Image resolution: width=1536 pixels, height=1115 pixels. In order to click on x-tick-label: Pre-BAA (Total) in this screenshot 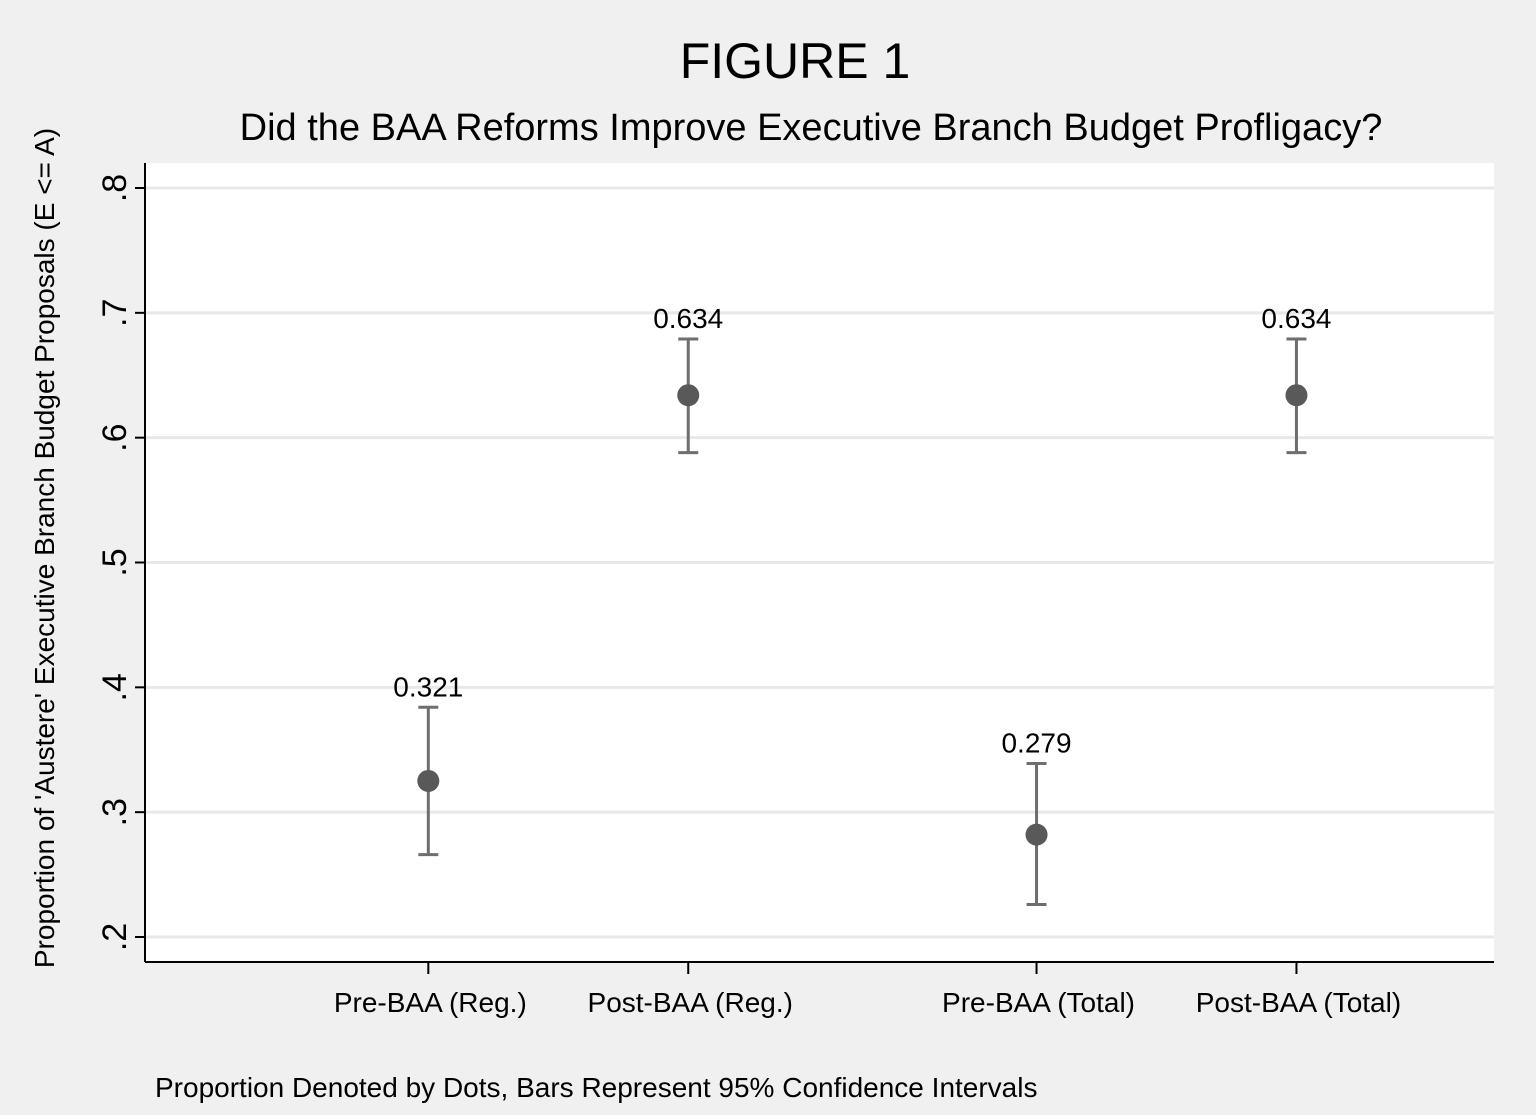, I will do `click(1038, 1002)`.